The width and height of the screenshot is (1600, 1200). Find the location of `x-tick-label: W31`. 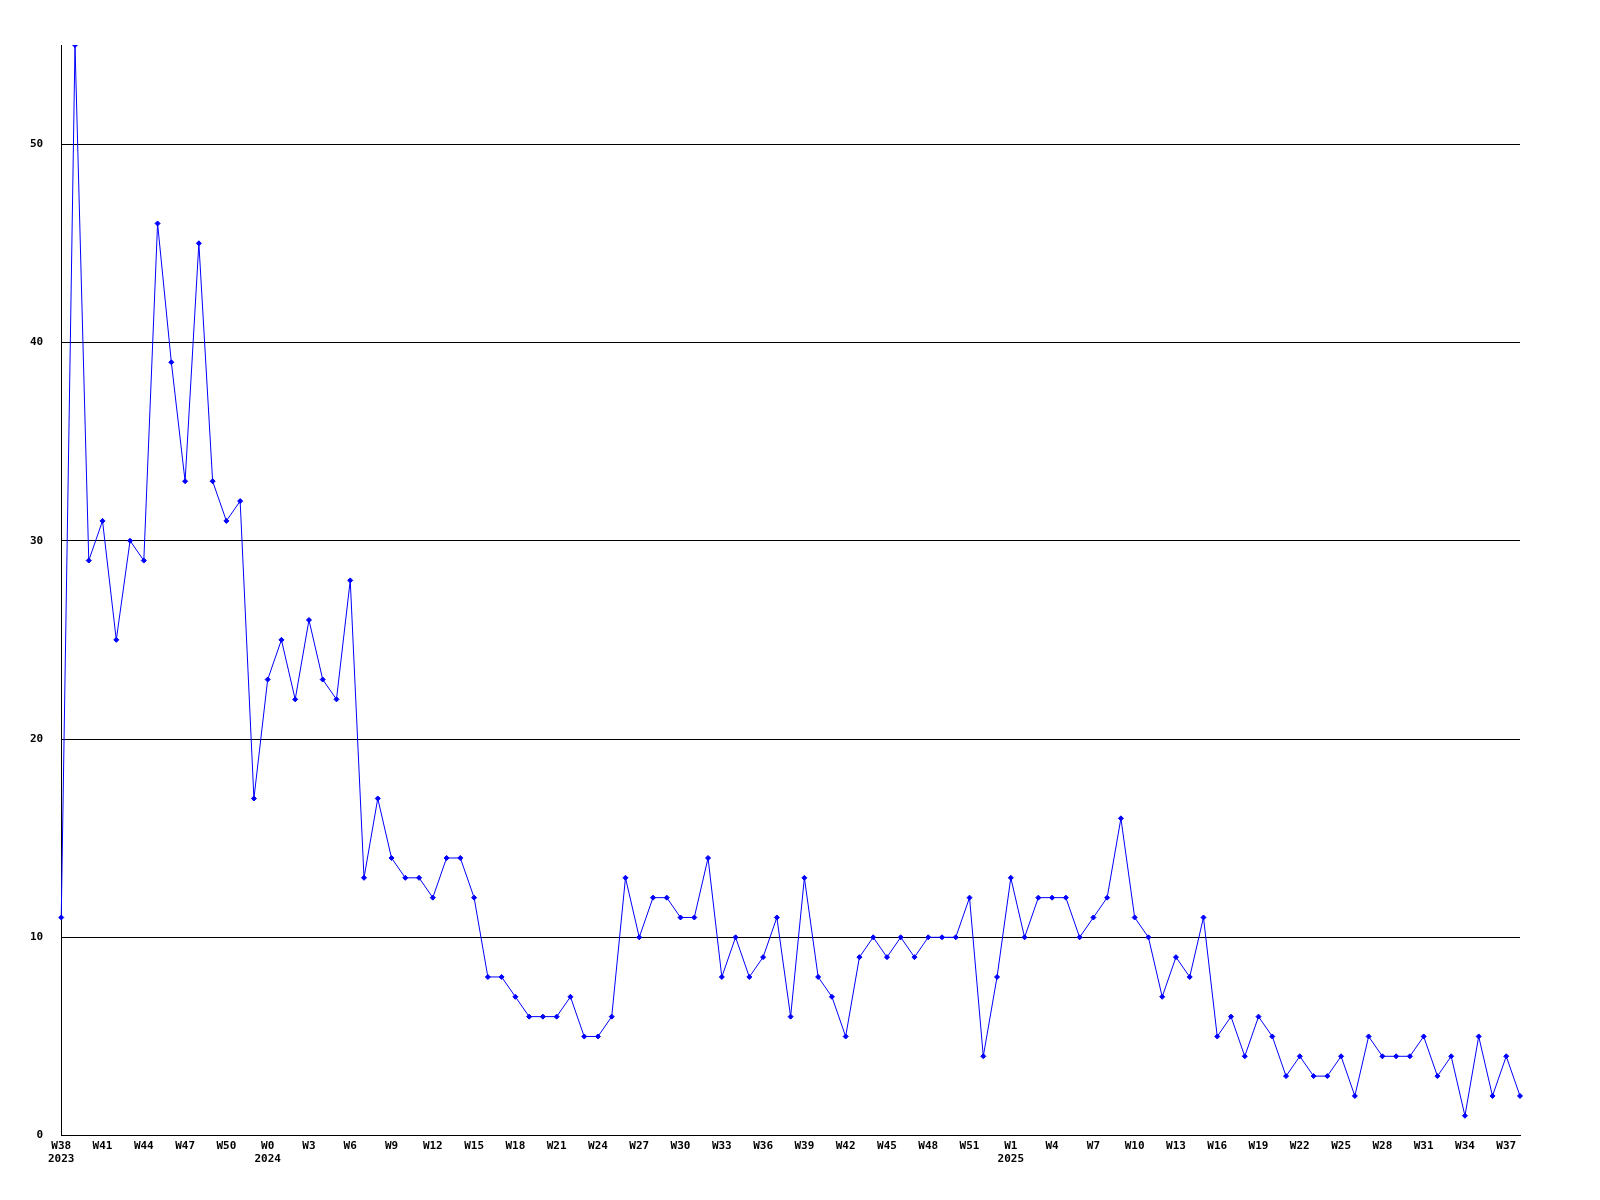

x-tick-label: W31 is located at coordinates (1423, 1146).